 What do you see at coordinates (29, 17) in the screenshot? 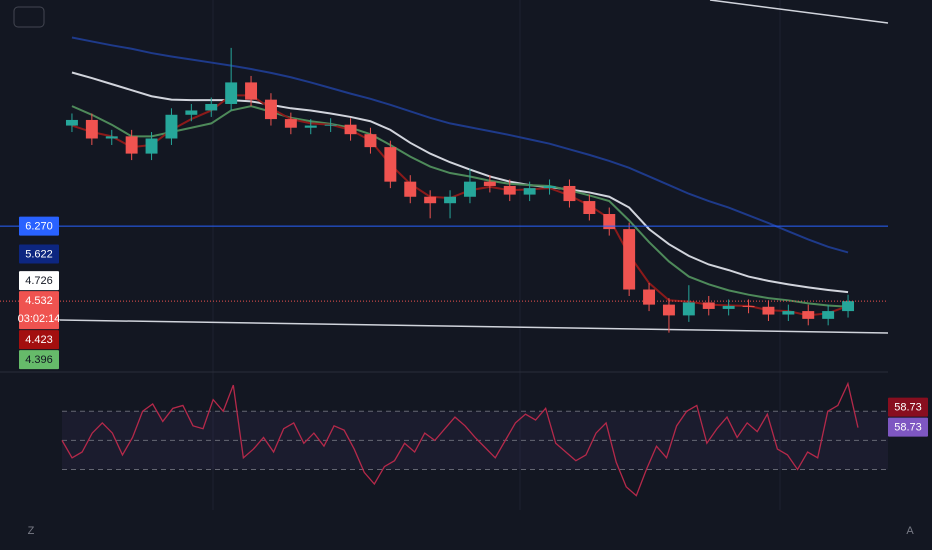
I see `toolbar-button` at bounding box center [29, 17].